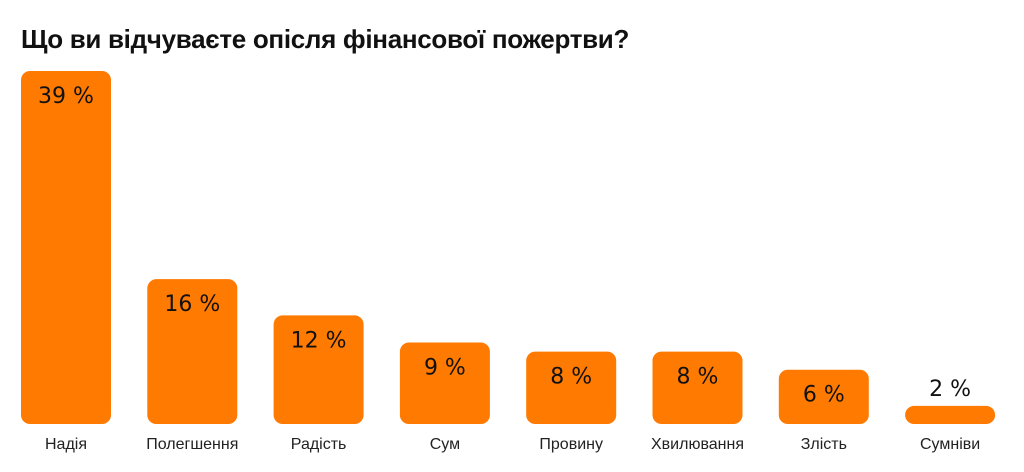  Describe the element at coordinates (66, 444) in the screenshot. I see `category-label: Надія` at that location.